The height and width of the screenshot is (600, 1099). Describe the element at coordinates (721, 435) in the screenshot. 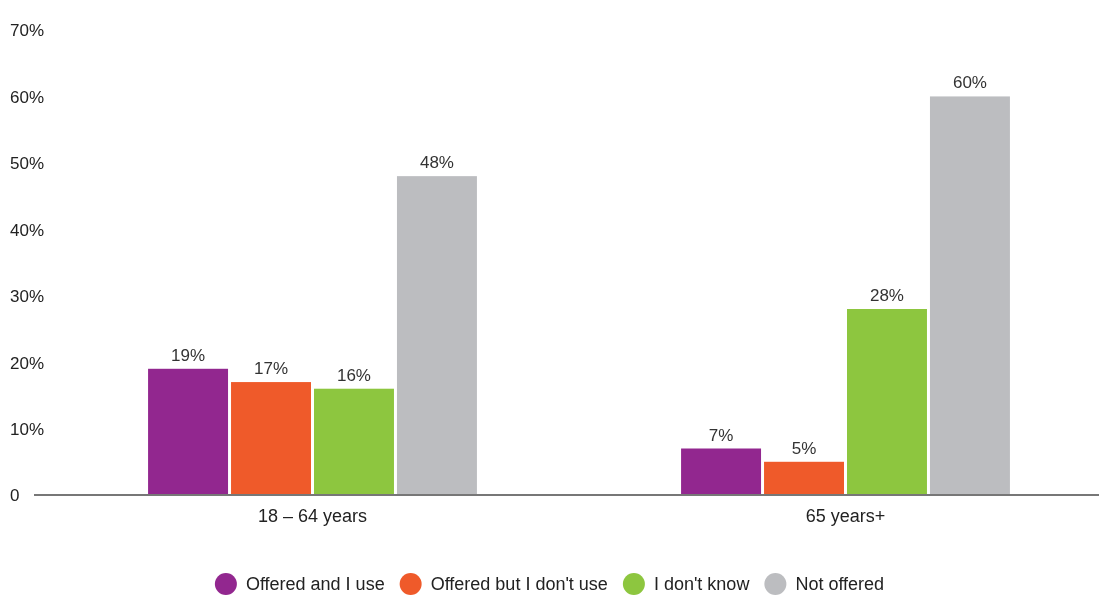

I see `data-label: 7%` at that location.